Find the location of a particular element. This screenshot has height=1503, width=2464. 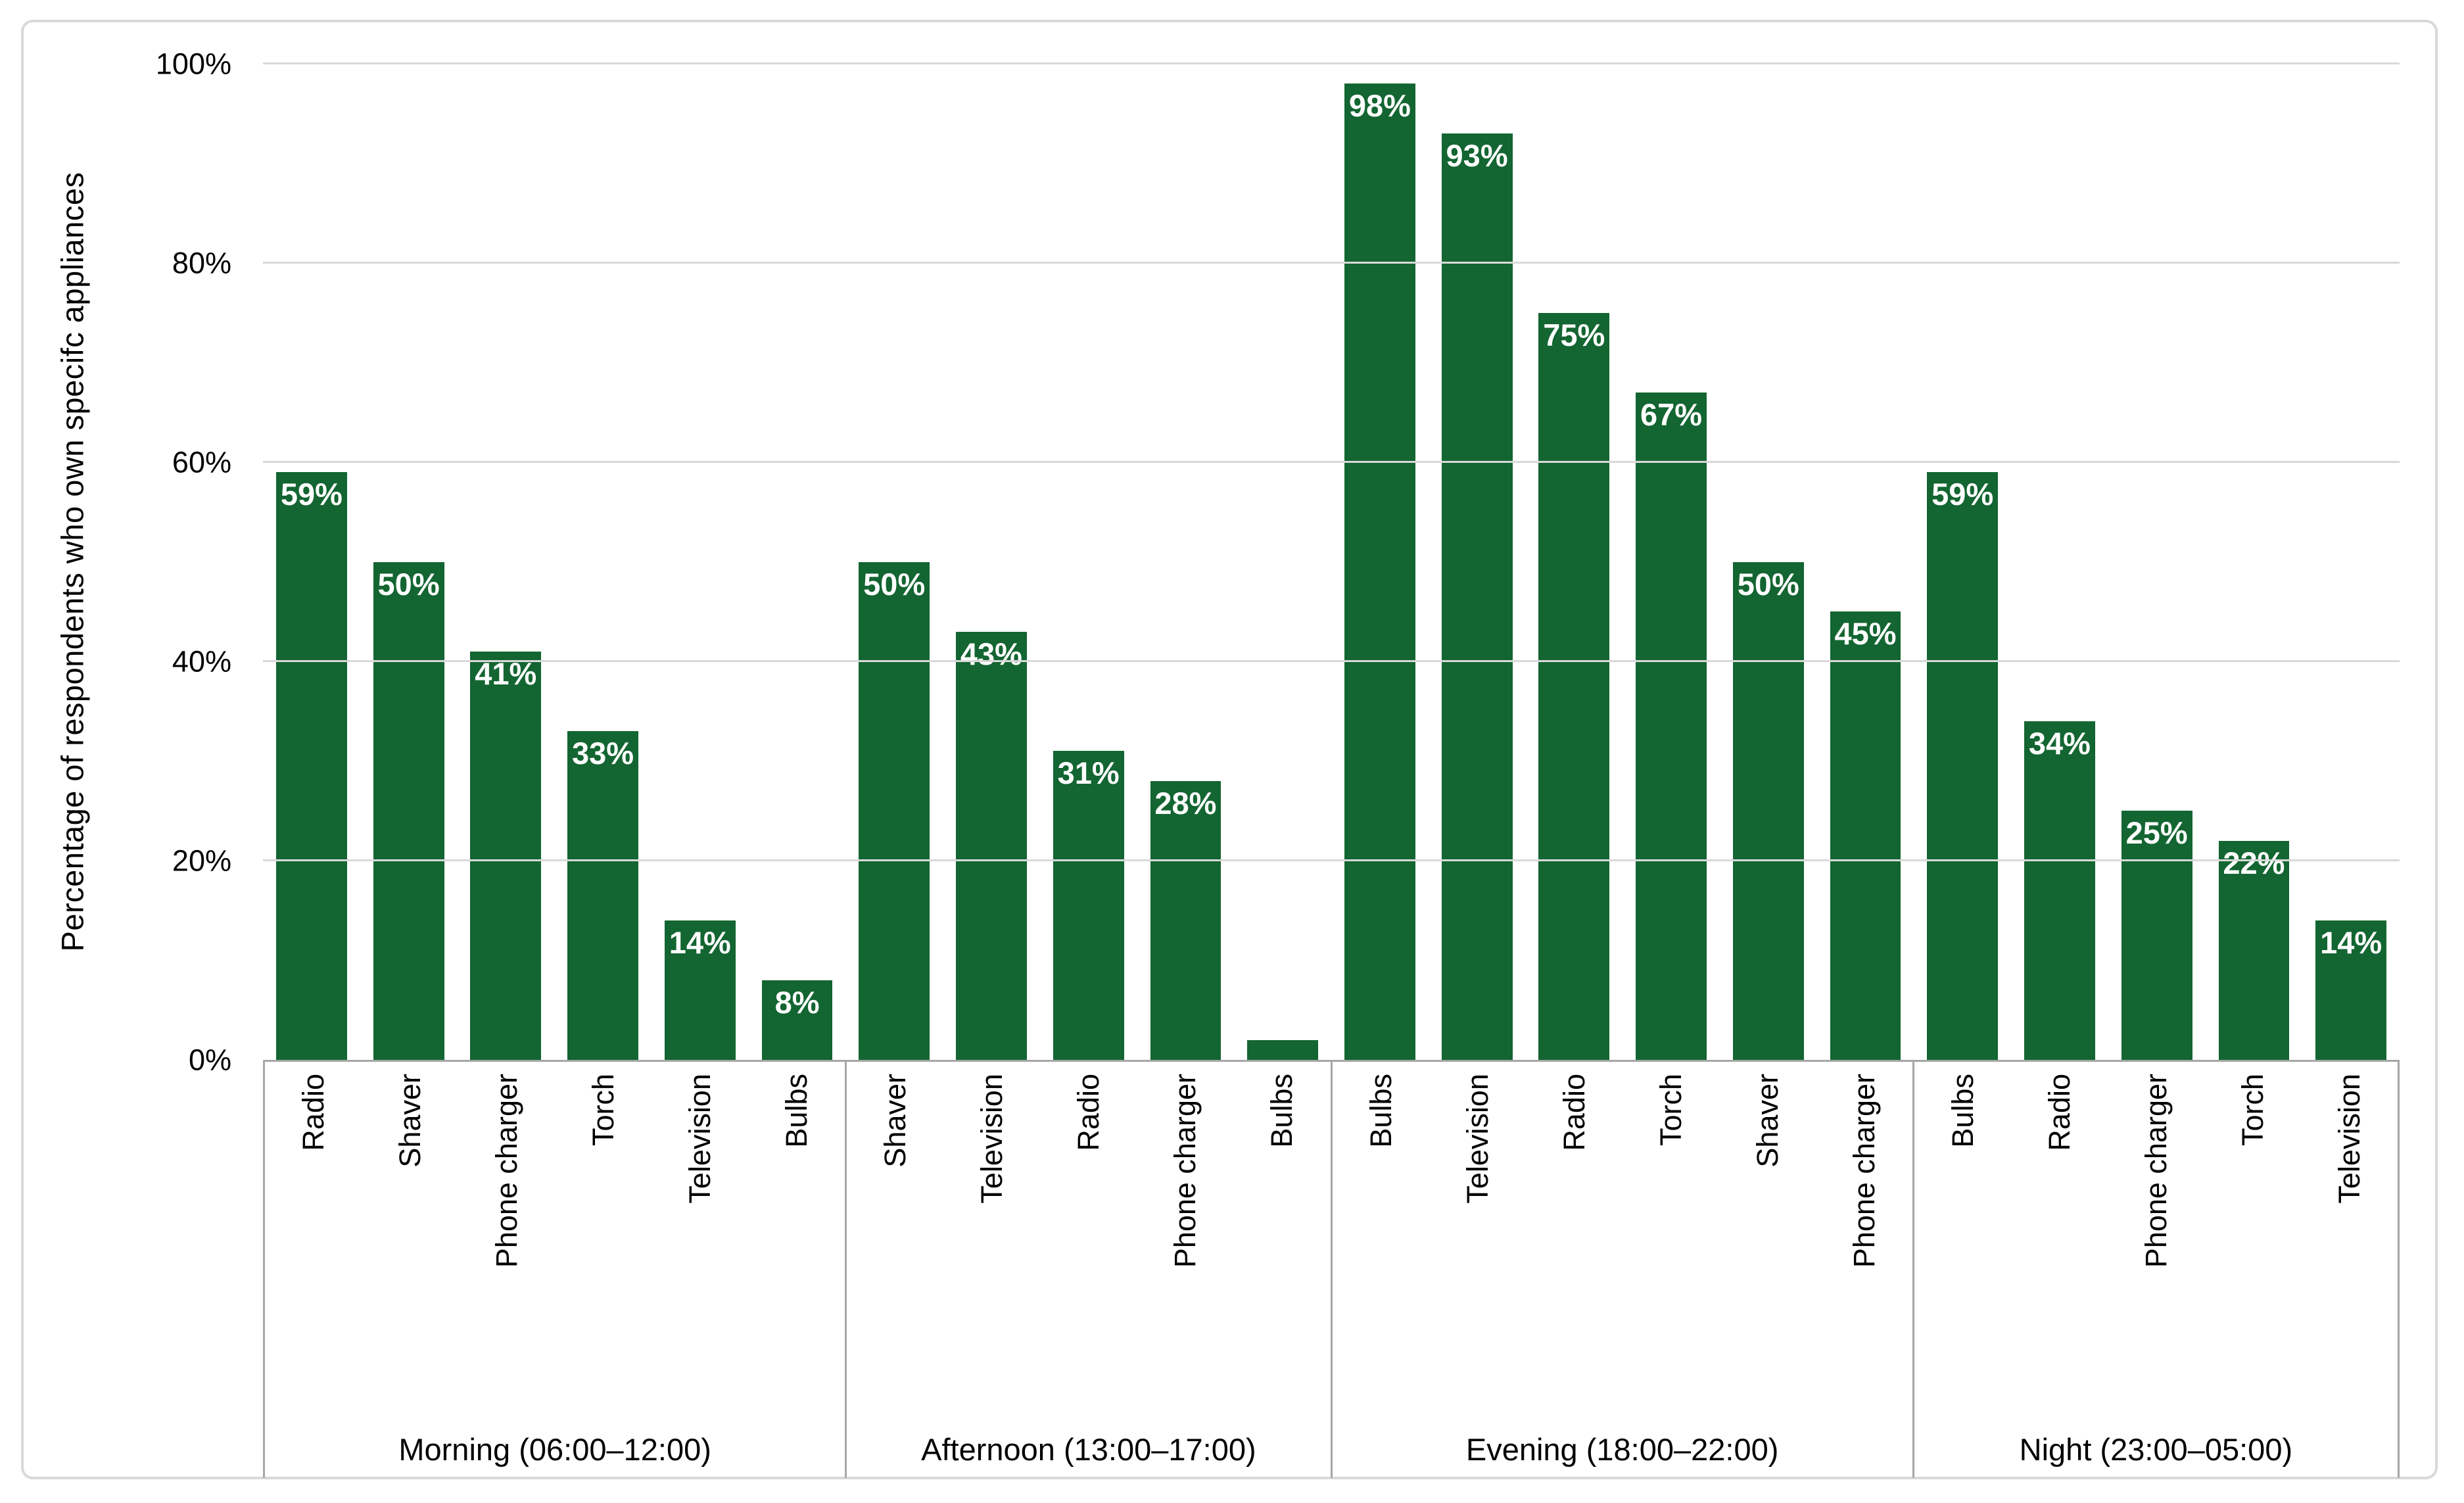

bar-radio: 75% is located at coordinates (1574, 686).